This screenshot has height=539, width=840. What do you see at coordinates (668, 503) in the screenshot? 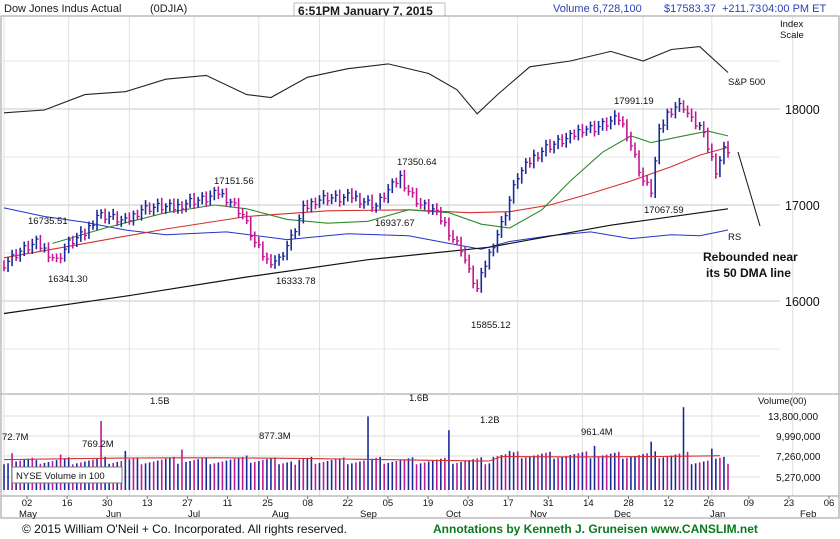
I see `date-tick-label: 12` at bounding box center [668, 503].